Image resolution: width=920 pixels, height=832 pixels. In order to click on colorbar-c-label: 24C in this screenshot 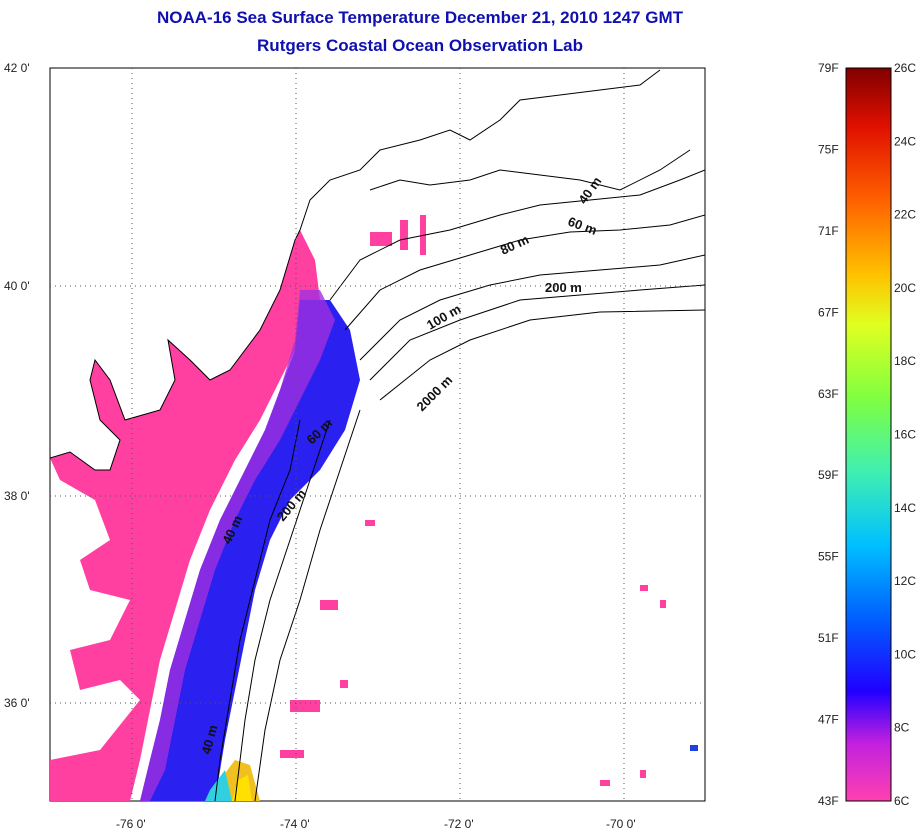, I will do `click(905, 141)`.